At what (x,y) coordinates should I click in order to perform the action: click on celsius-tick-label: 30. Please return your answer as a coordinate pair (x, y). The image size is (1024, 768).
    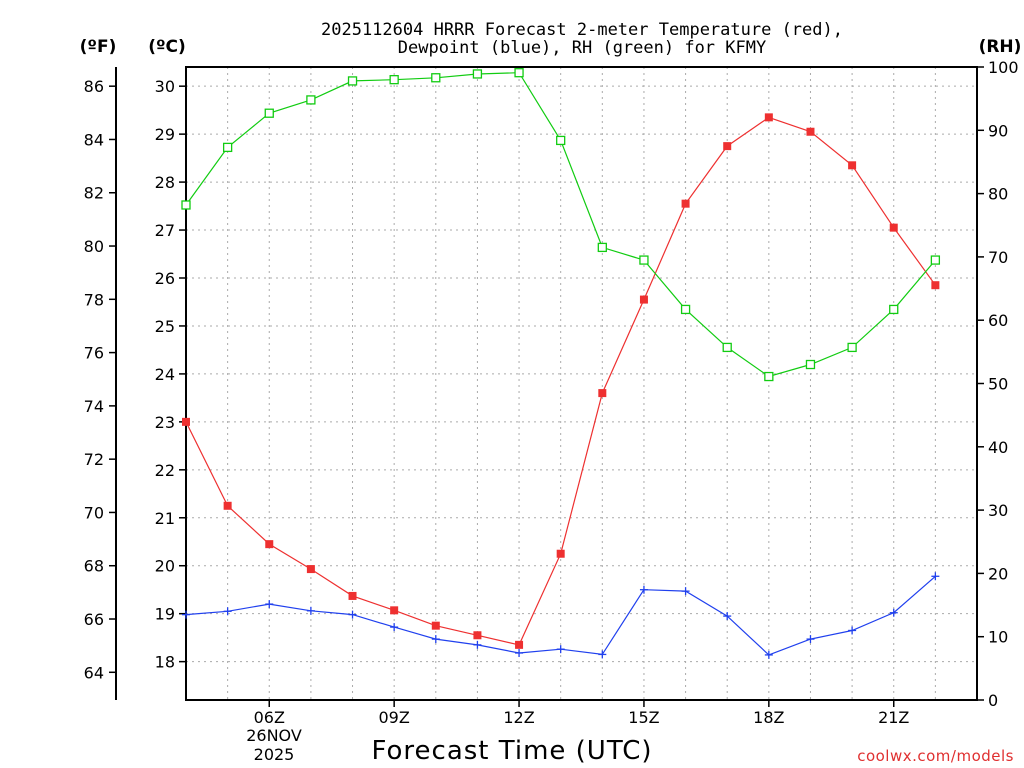
    Looking at the image, I should click on (165, 86).